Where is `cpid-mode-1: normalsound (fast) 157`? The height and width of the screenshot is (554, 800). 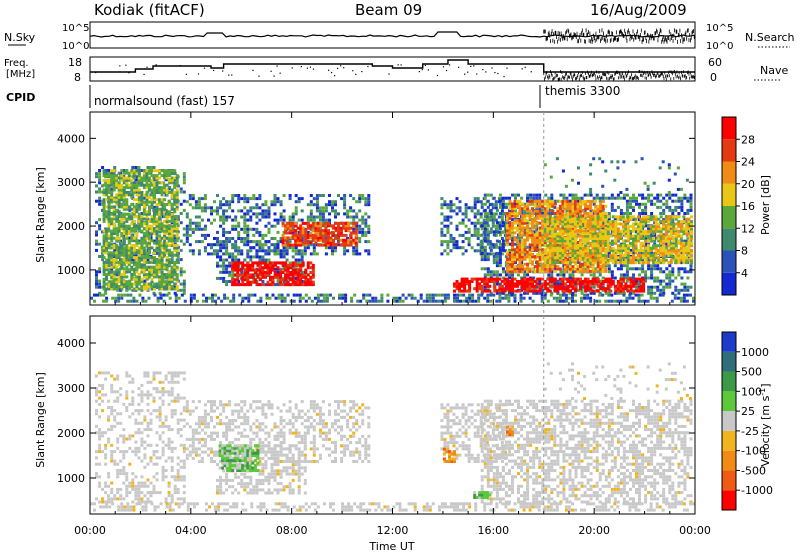
cpid-mode-1: normalsound (fast) 157 is located at coordinates (164, 101).